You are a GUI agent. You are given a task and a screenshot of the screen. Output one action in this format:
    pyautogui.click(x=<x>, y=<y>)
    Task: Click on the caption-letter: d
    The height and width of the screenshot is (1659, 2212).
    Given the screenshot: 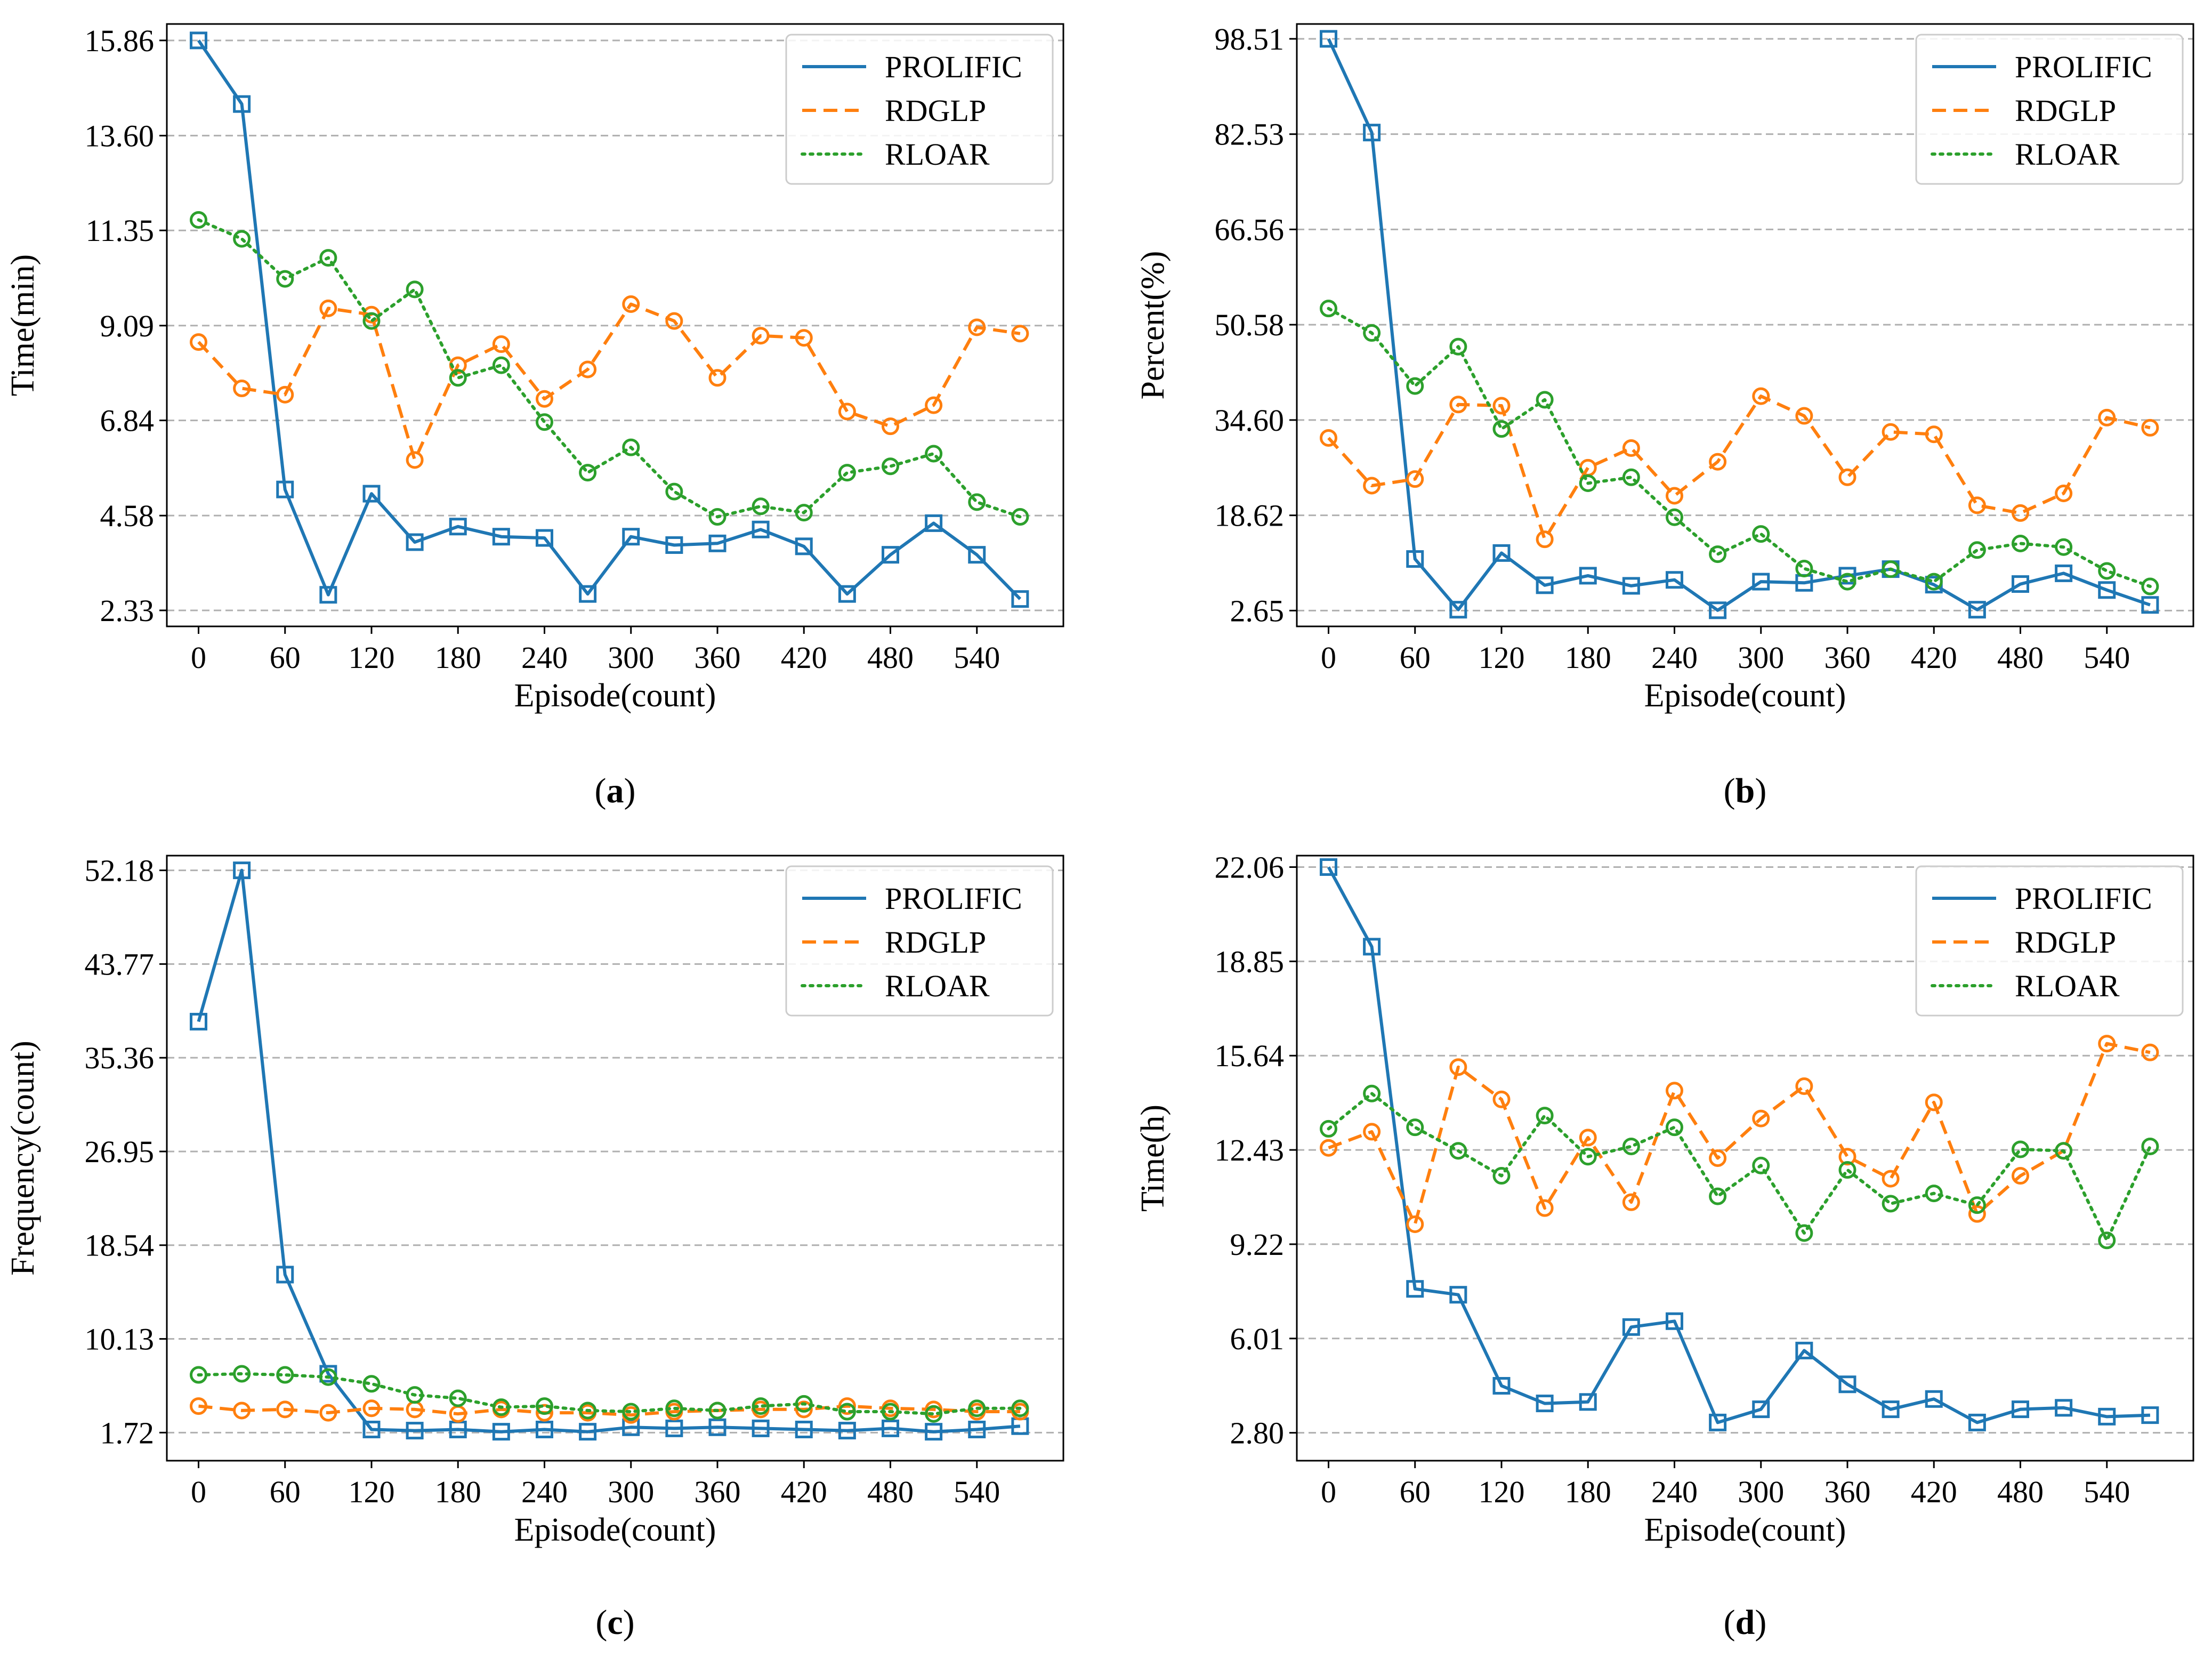 What is the action you would take?
    pyautogui.click(x=1745, y=1622)
    